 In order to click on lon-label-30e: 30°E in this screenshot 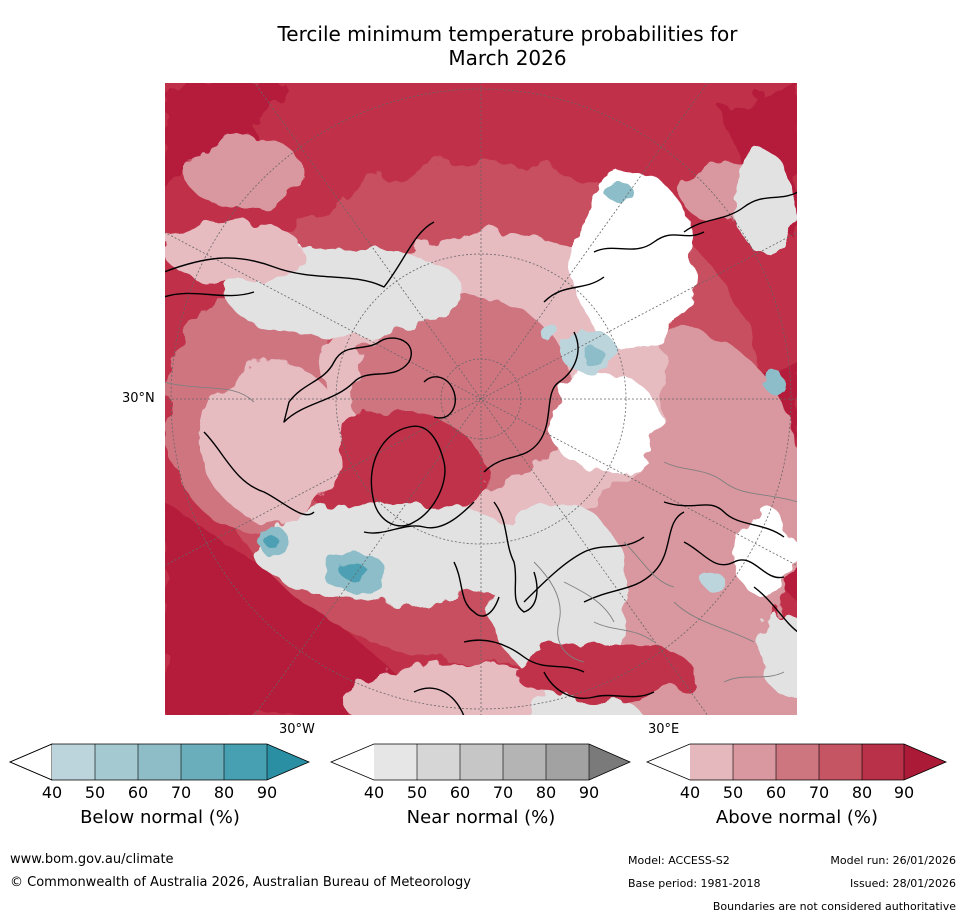, I will do `click(664, 729)`.